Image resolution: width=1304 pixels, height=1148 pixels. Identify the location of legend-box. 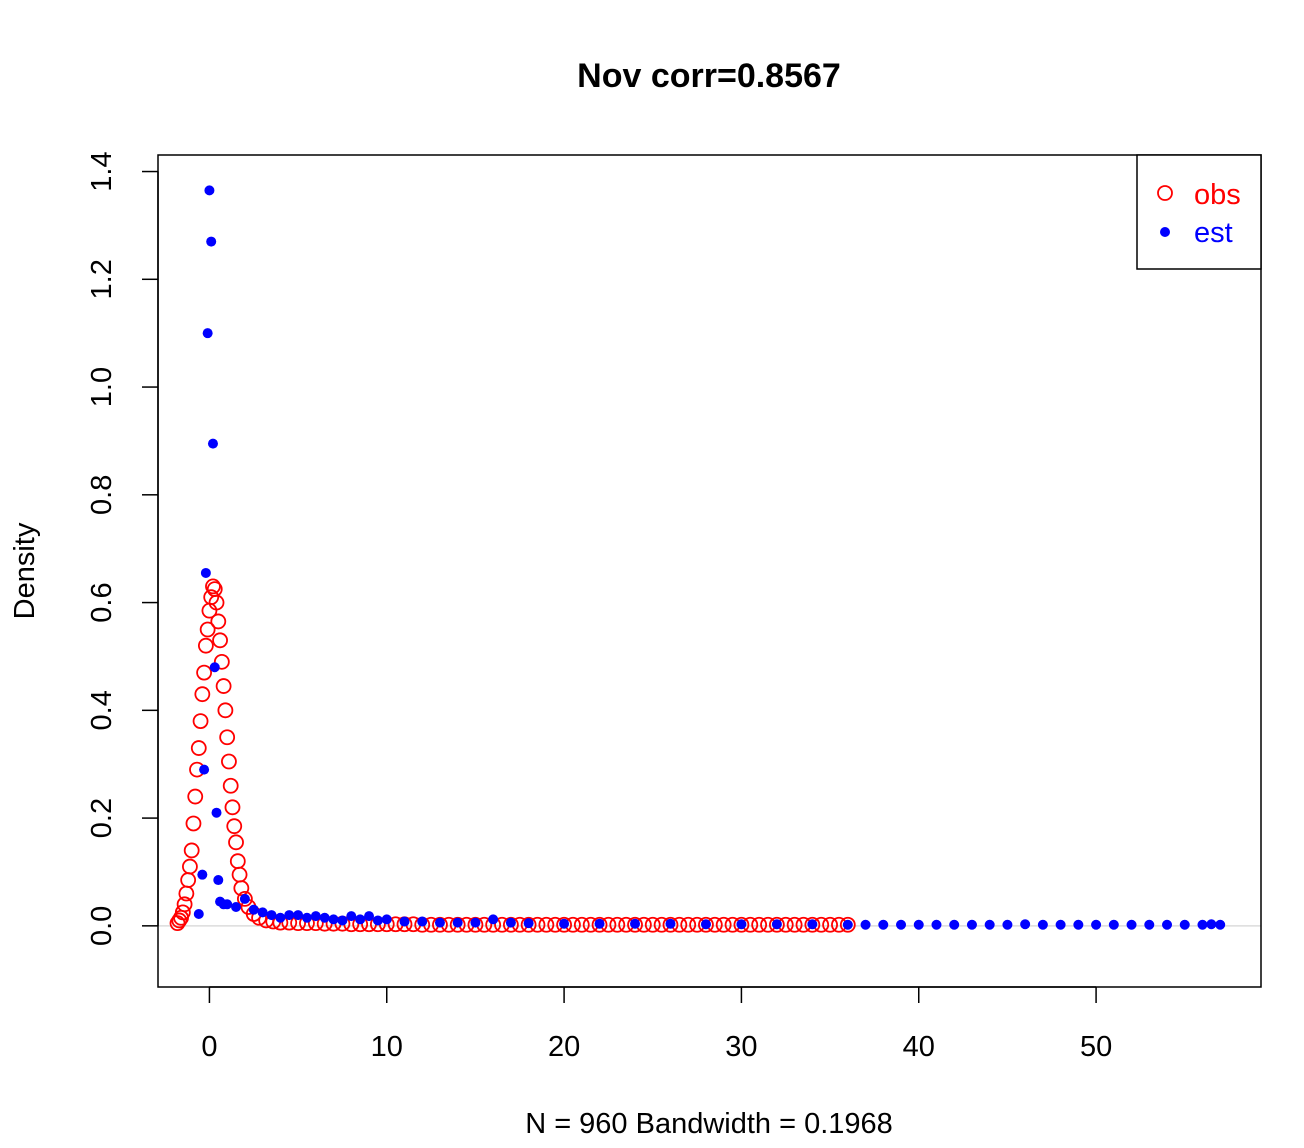
(1199, 212).